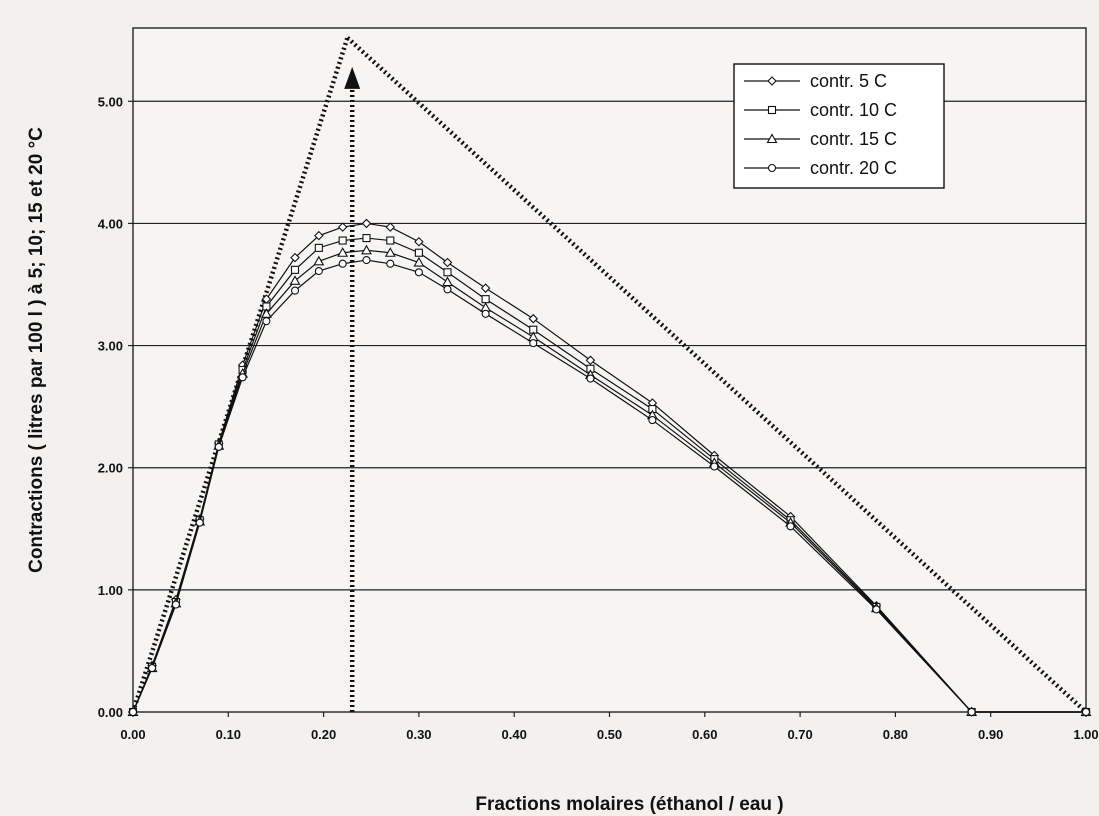 The height and width of the screenshot is (816, 1099). What do you see at coordinates (514, 734) in the screenshot?
I see `x-tick-label: 0.40` at bounding box center [514, 734].